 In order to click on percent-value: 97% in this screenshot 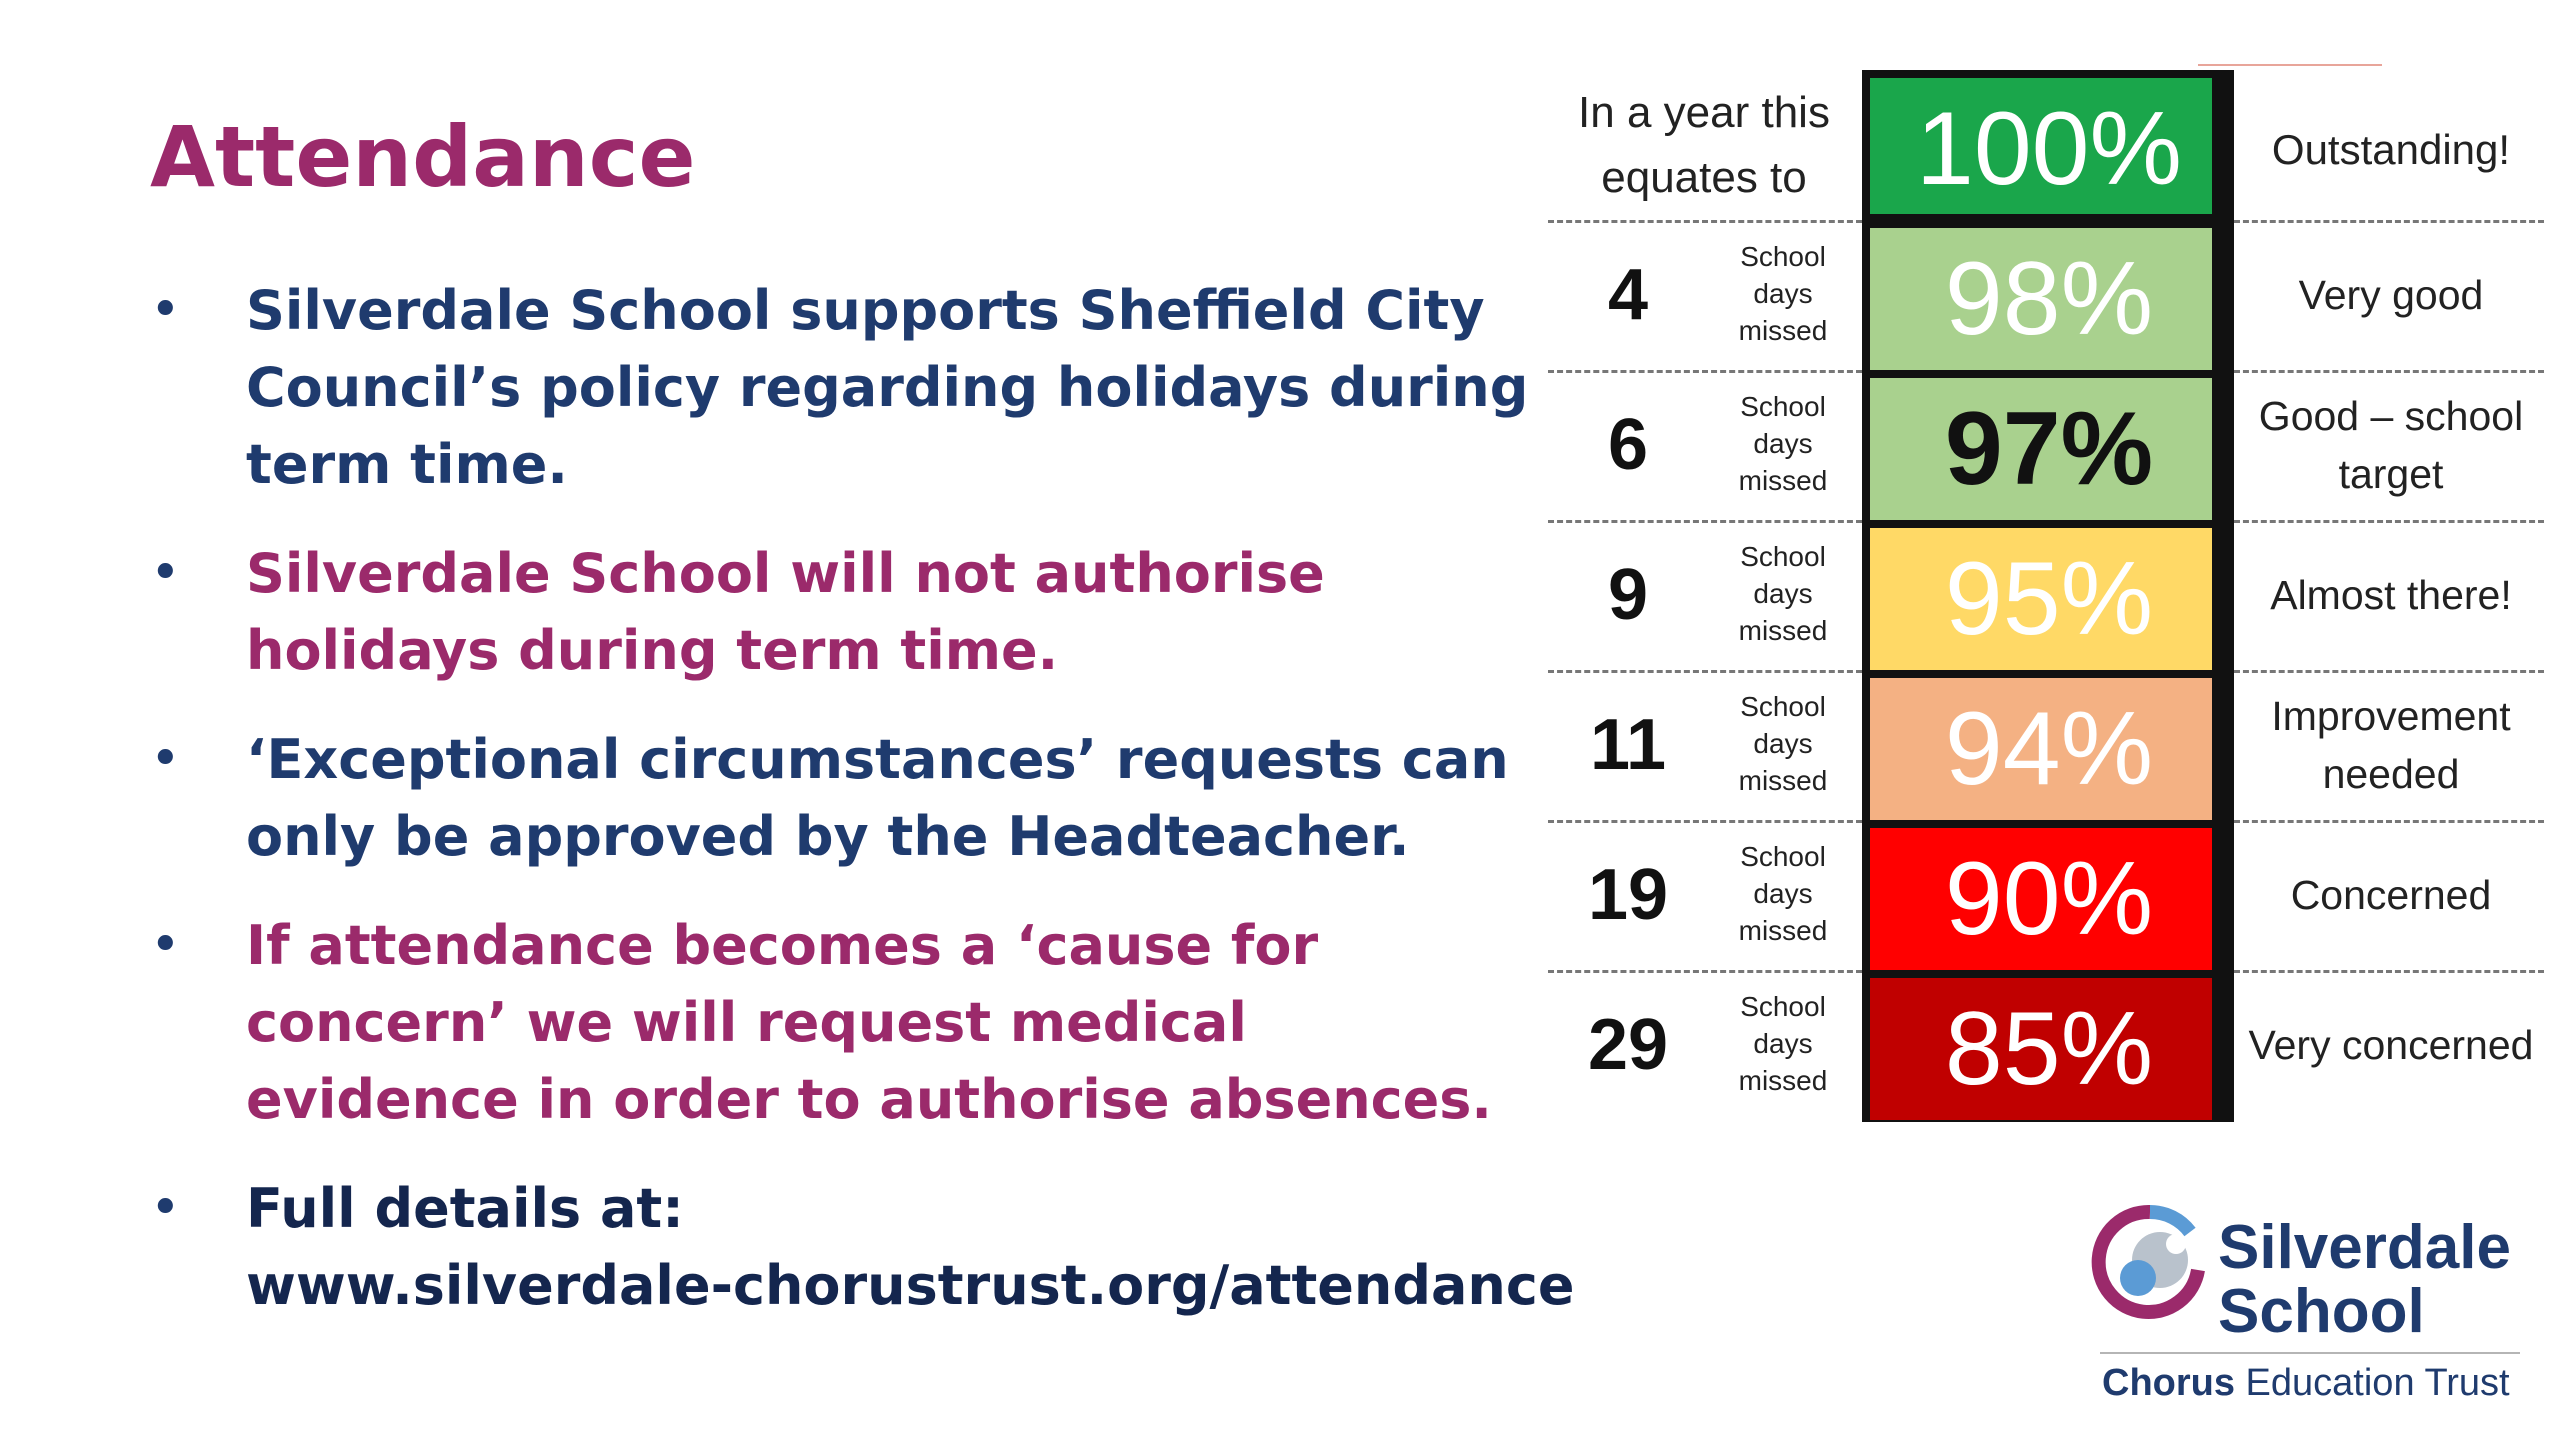, I will do `click(2049, 449)`.